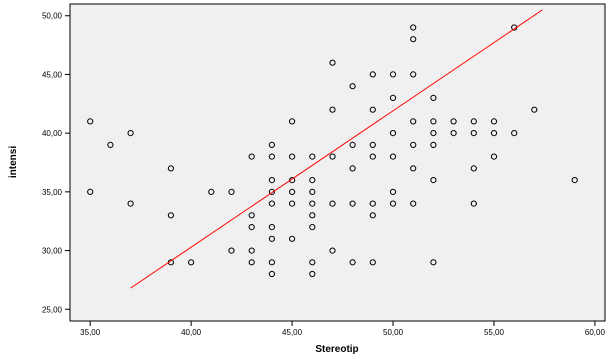  Describe the element at coordinates (52, 74) in the screenshot. I see `y-tick-label: 45,00` at that location.